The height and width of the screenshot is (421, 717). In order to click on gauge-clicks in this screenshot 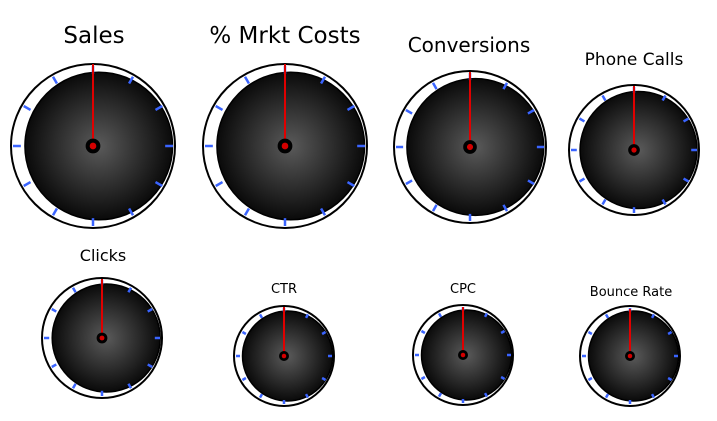, I will do `click(102, 338)`.